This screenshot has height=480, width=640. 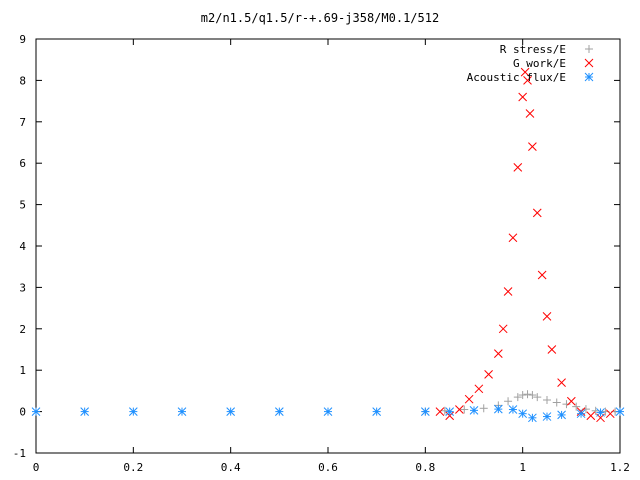 What do you see at coordinates (22, 287) in the screenshot?
I see `y-tick-label: 3` at bounding box center [22, 287].